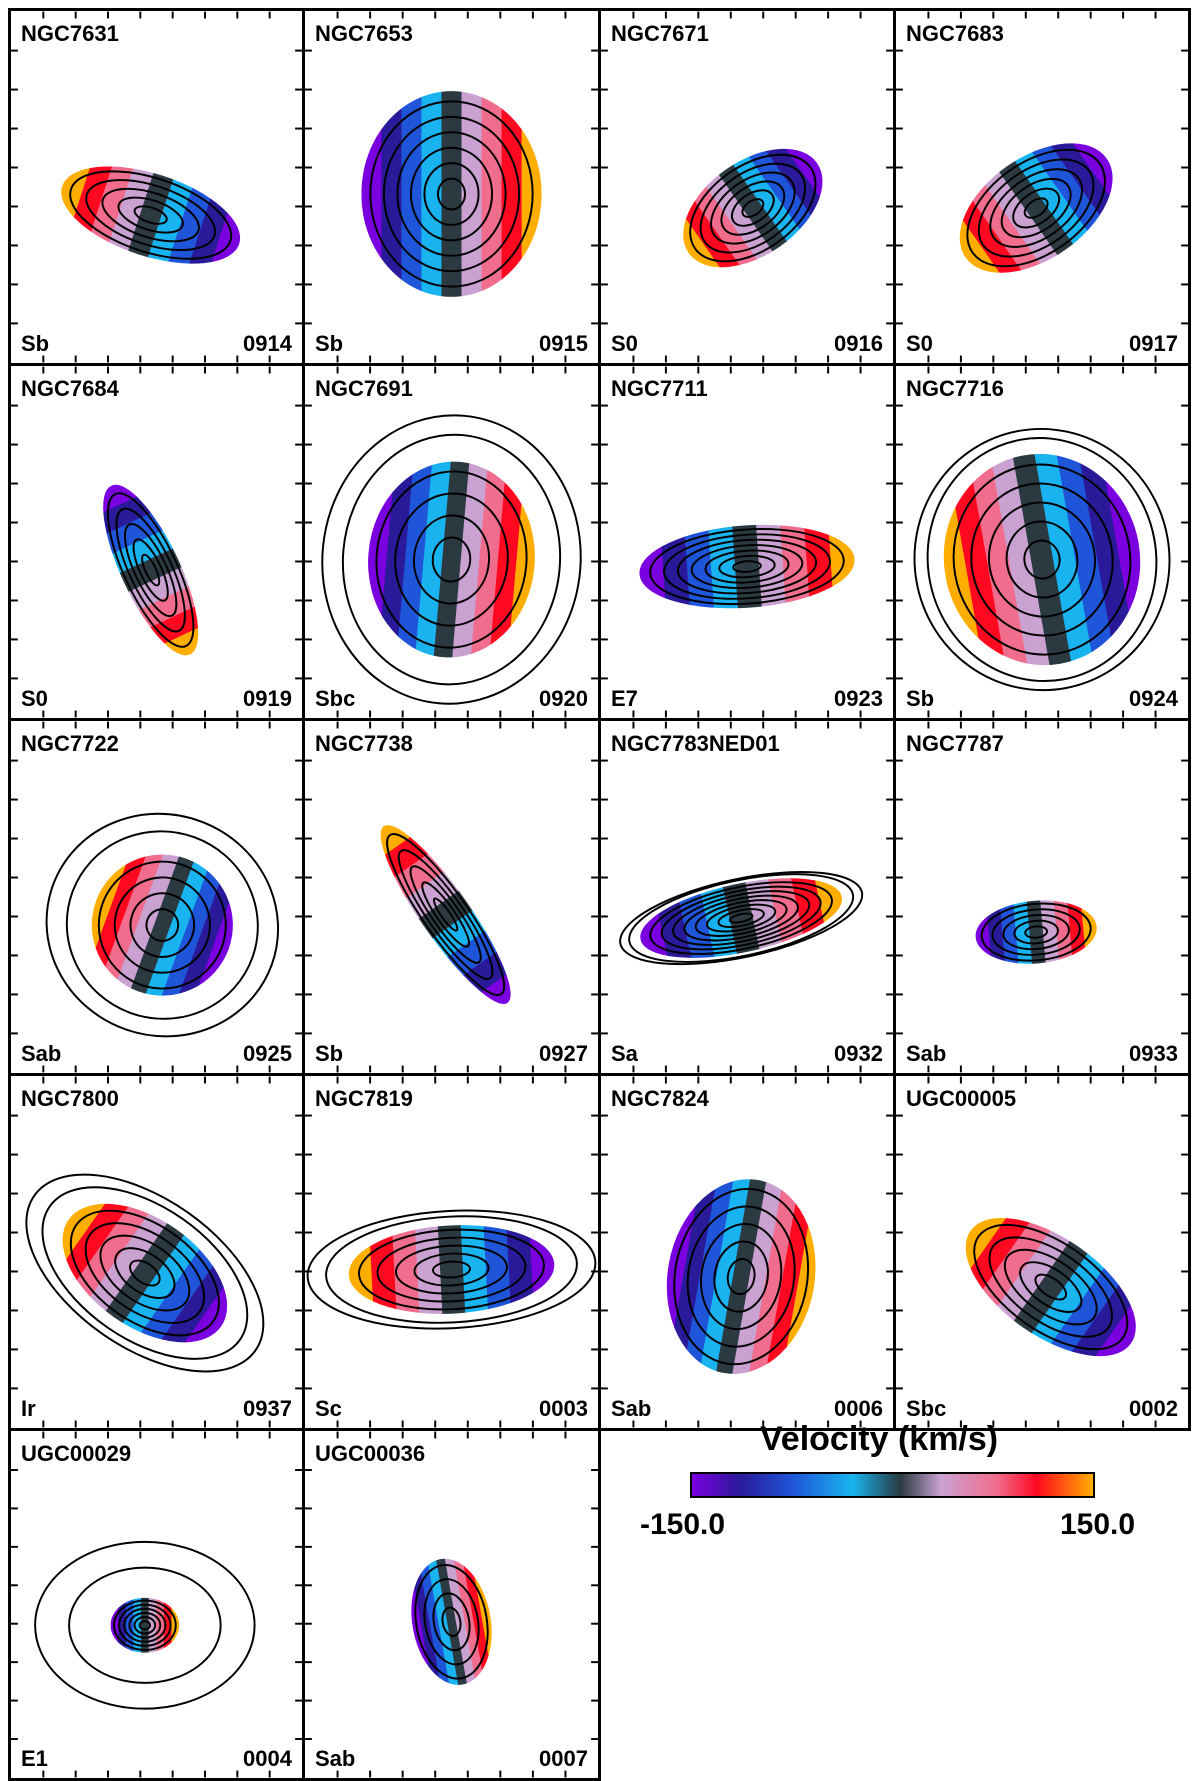 This screenshot has height=1781, width=1192. I want to click on califa-id: 0915, so click(563, 343).